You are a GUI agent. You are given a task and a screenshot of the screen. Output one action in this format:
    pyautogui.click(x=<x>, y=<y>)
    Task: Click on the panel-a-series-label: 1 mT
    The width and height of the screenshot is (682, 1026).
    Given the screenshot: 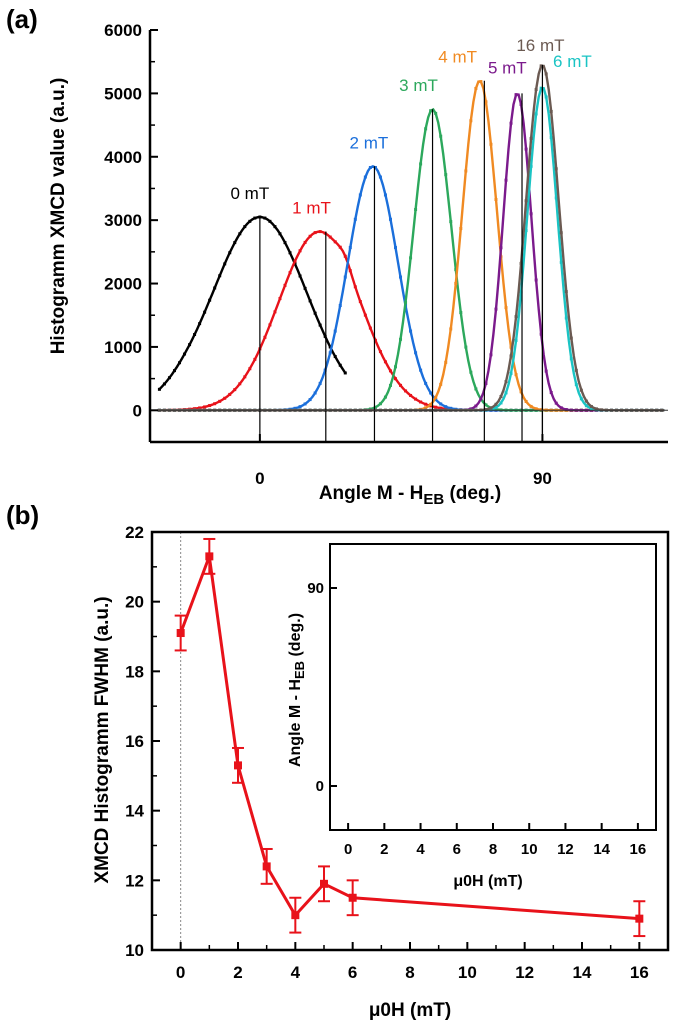 What is the action you would take?
    pyautogui.click(x=311, y=208)
    